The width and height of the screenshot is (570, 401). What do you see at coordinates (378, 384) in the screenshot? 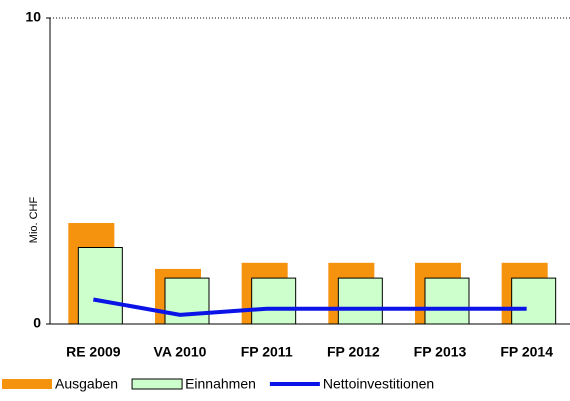
I see `legend-label: Nettoinvestitionen` at bounding box center [378, 384].